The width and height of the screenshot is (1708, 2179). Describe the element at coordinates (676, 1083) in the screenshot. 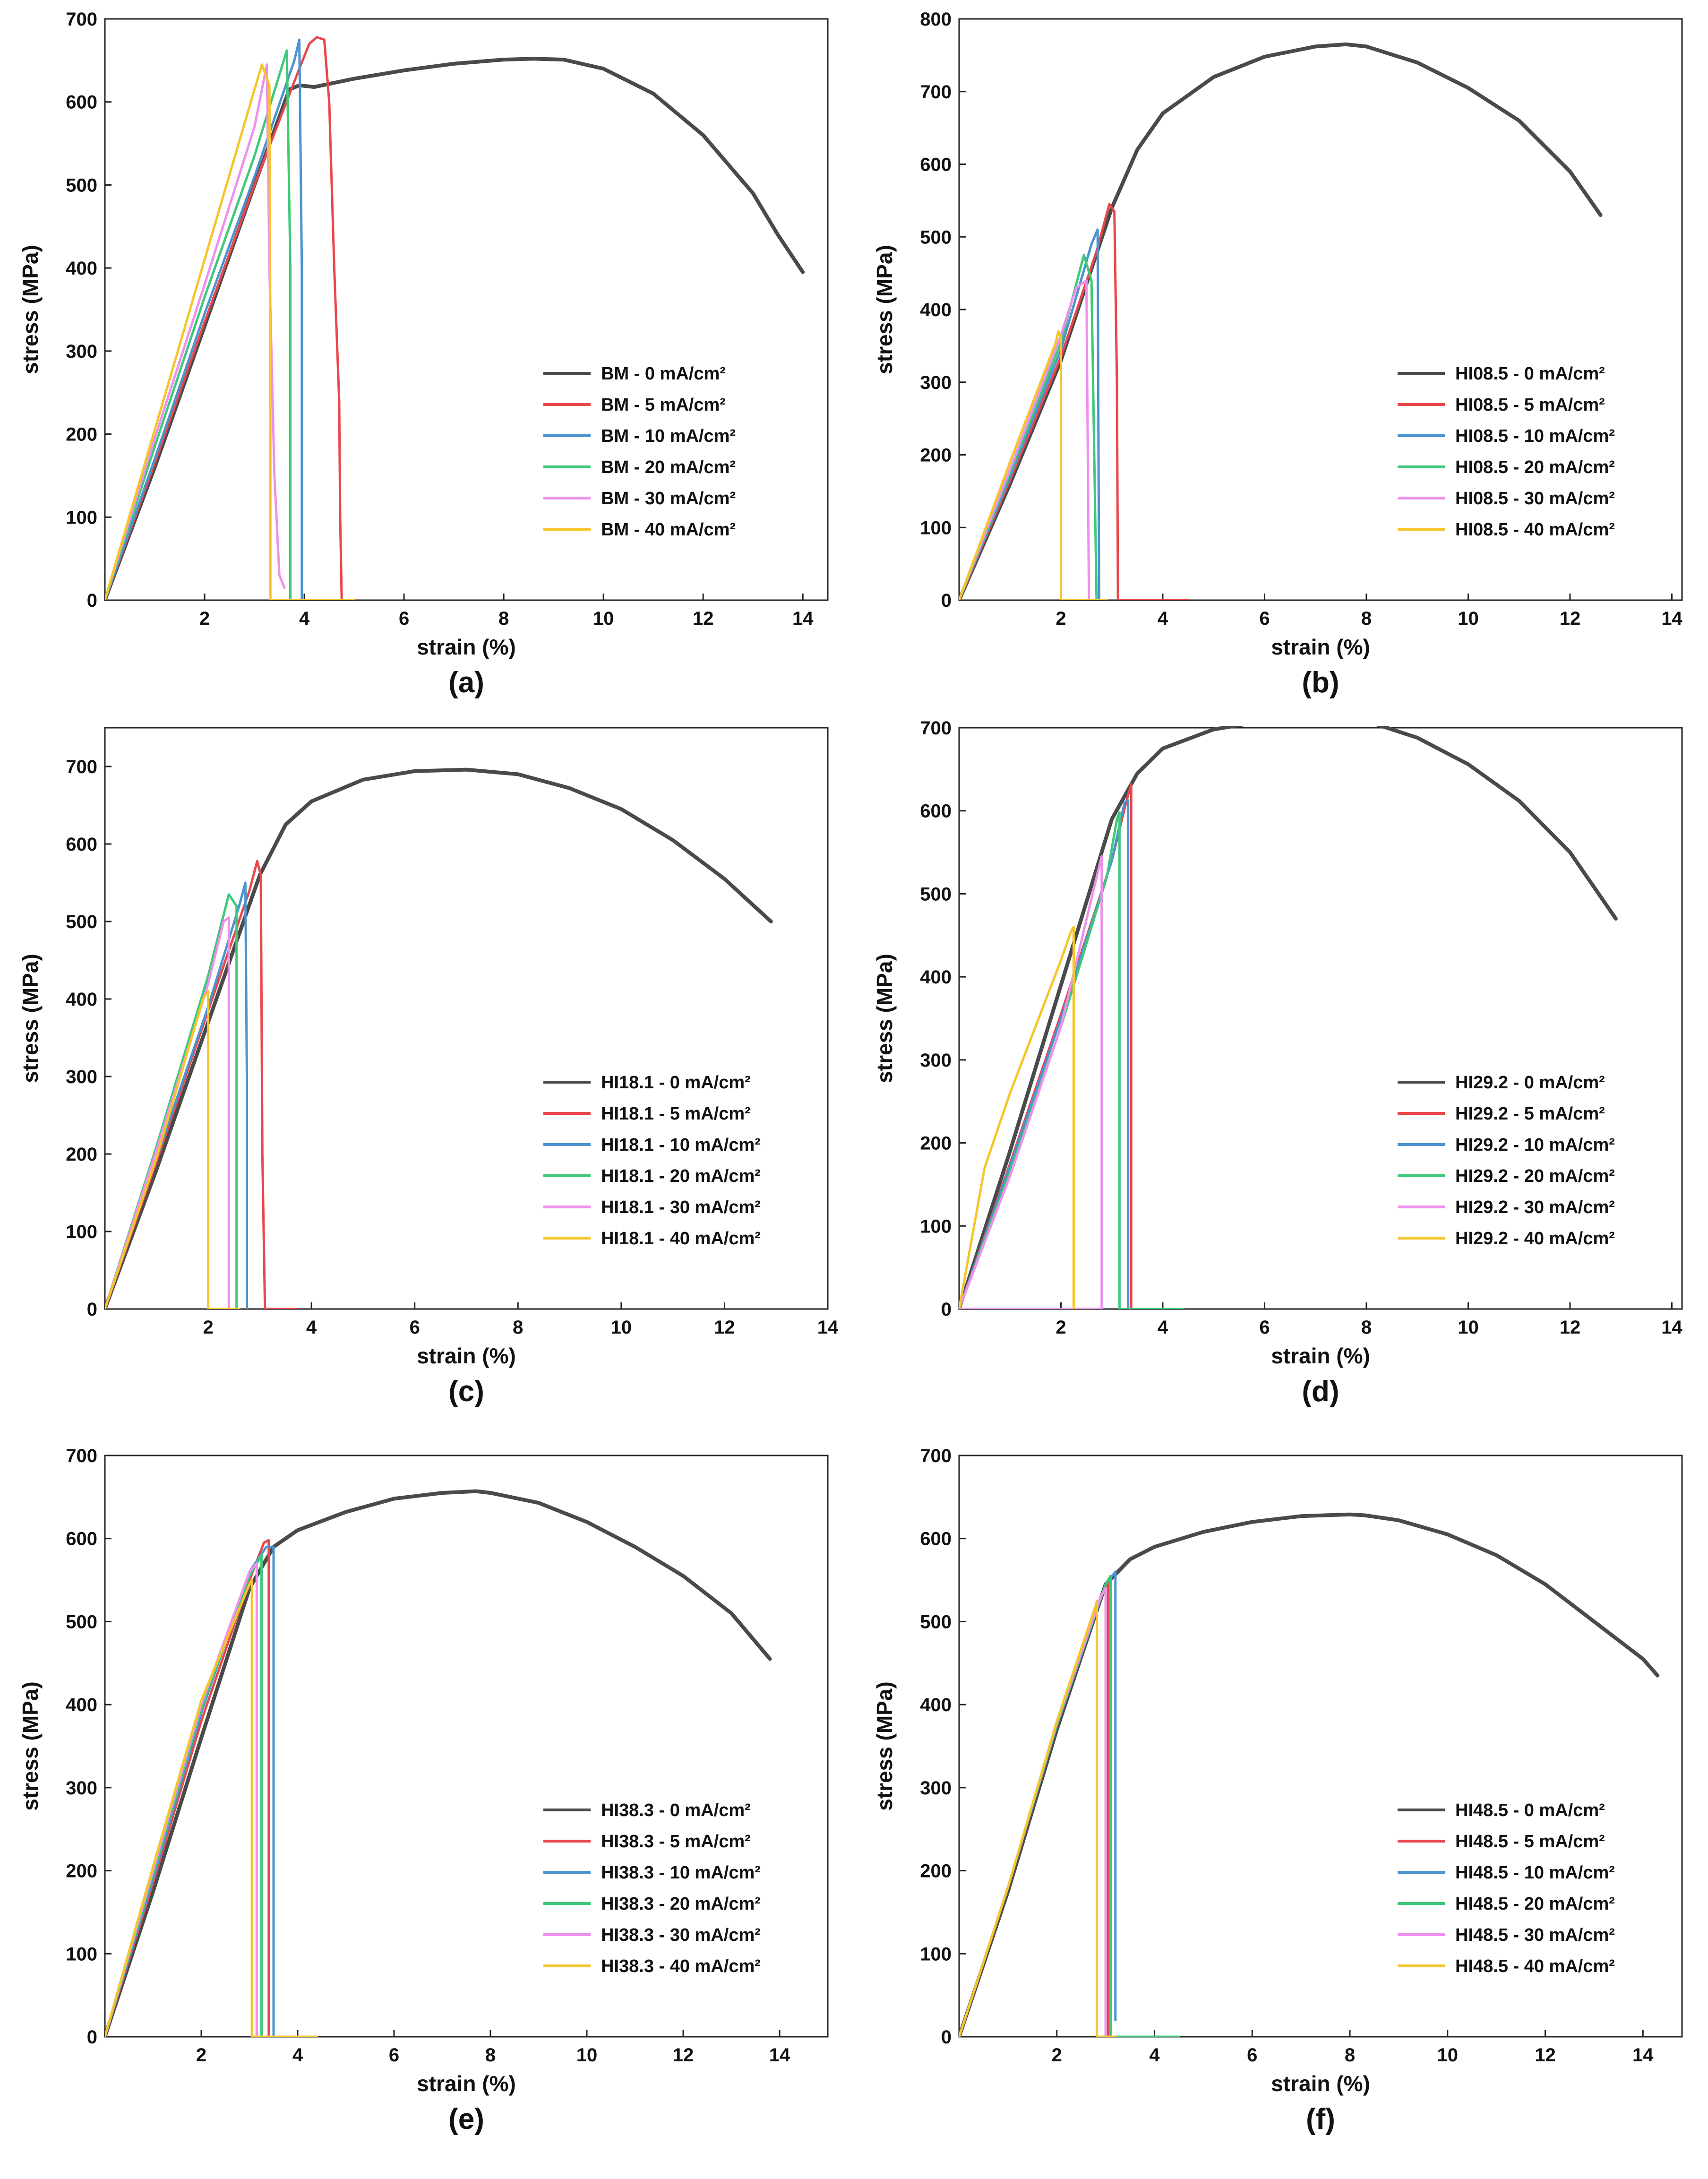

I see `legend-label: HI18.1 - 0 mA/cm²` at that location.